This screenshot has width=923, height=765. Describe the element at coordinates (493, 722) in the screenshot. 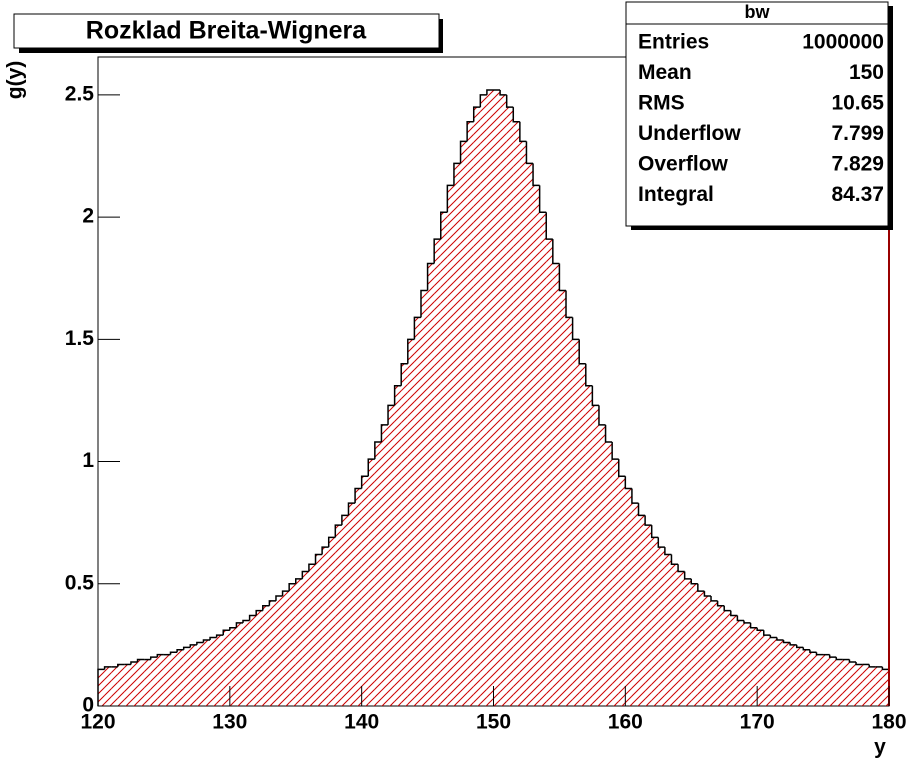

I see `x-tick-label: 150` at that location.